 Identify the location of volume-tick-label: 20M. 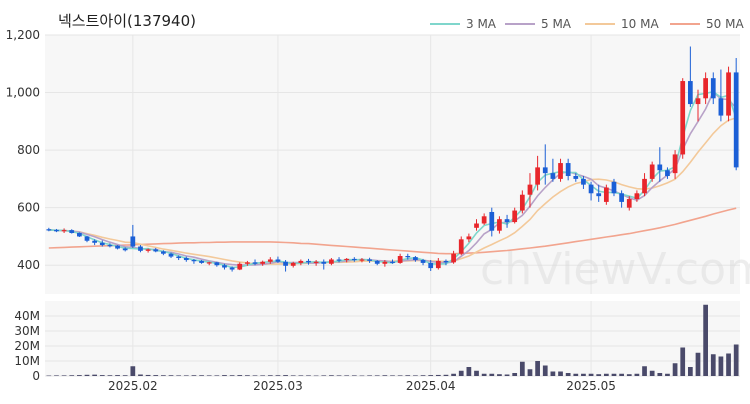
(27, 346).